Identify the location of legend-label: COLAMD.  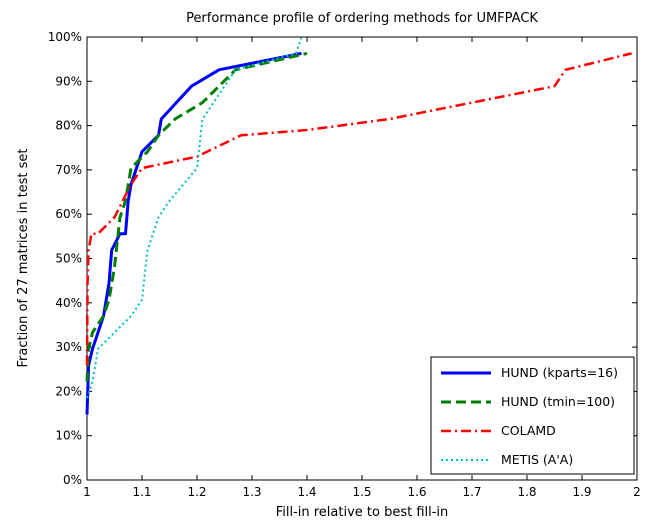
(528, 430).